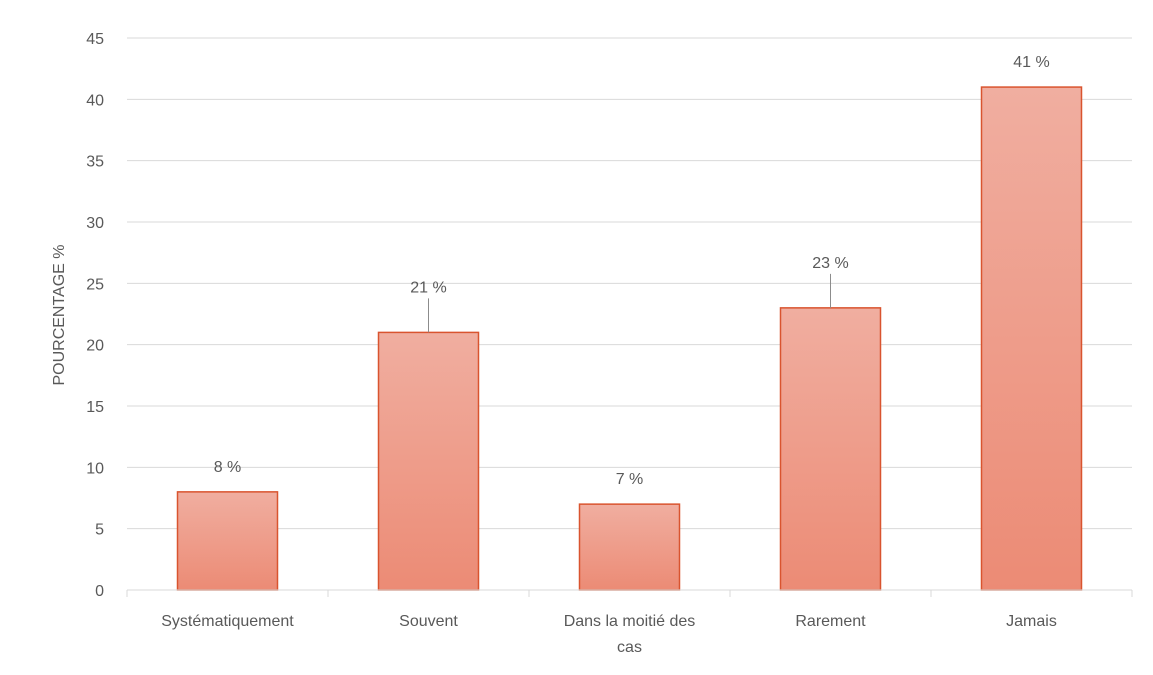  I want to click on y-tick-label: 15, so click(95, 407).